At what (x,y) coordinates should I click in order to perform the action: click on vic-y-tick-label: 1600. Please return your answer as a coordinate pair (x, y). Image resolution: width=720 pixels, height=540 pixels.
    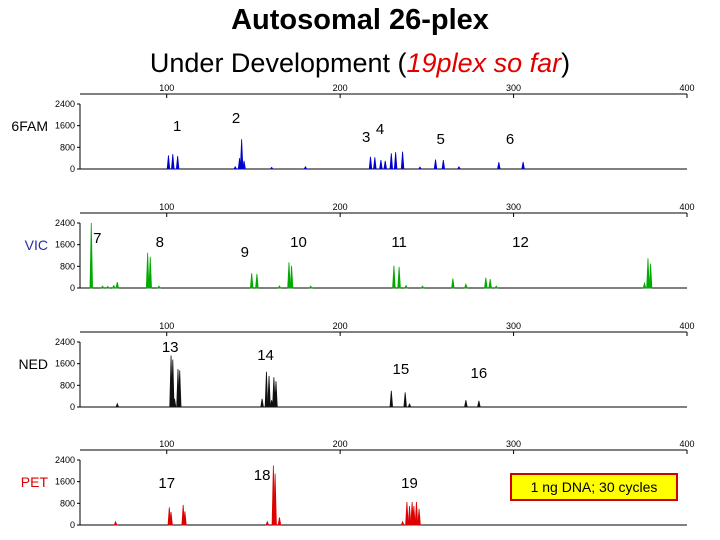
    Looking at the image, I should click on (65, 245).